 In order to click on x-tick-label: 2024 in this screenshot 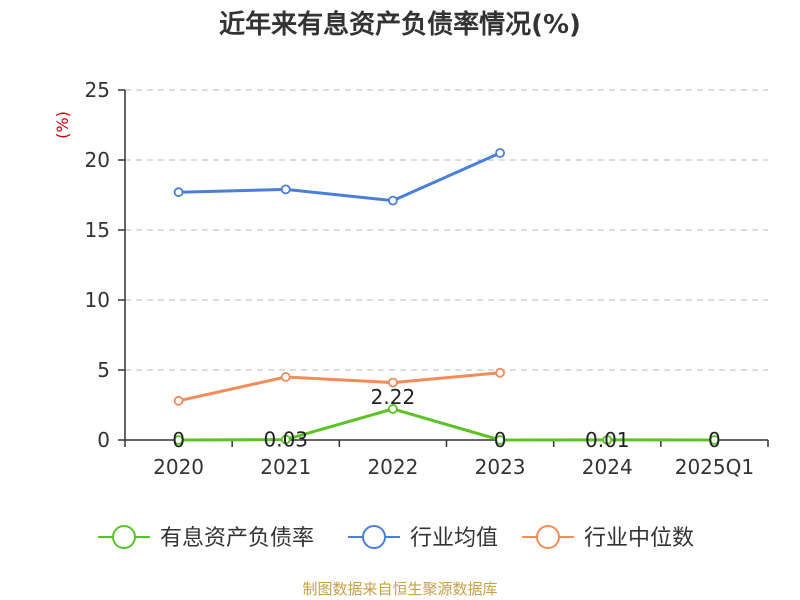, I will do `click(607, 467)`.